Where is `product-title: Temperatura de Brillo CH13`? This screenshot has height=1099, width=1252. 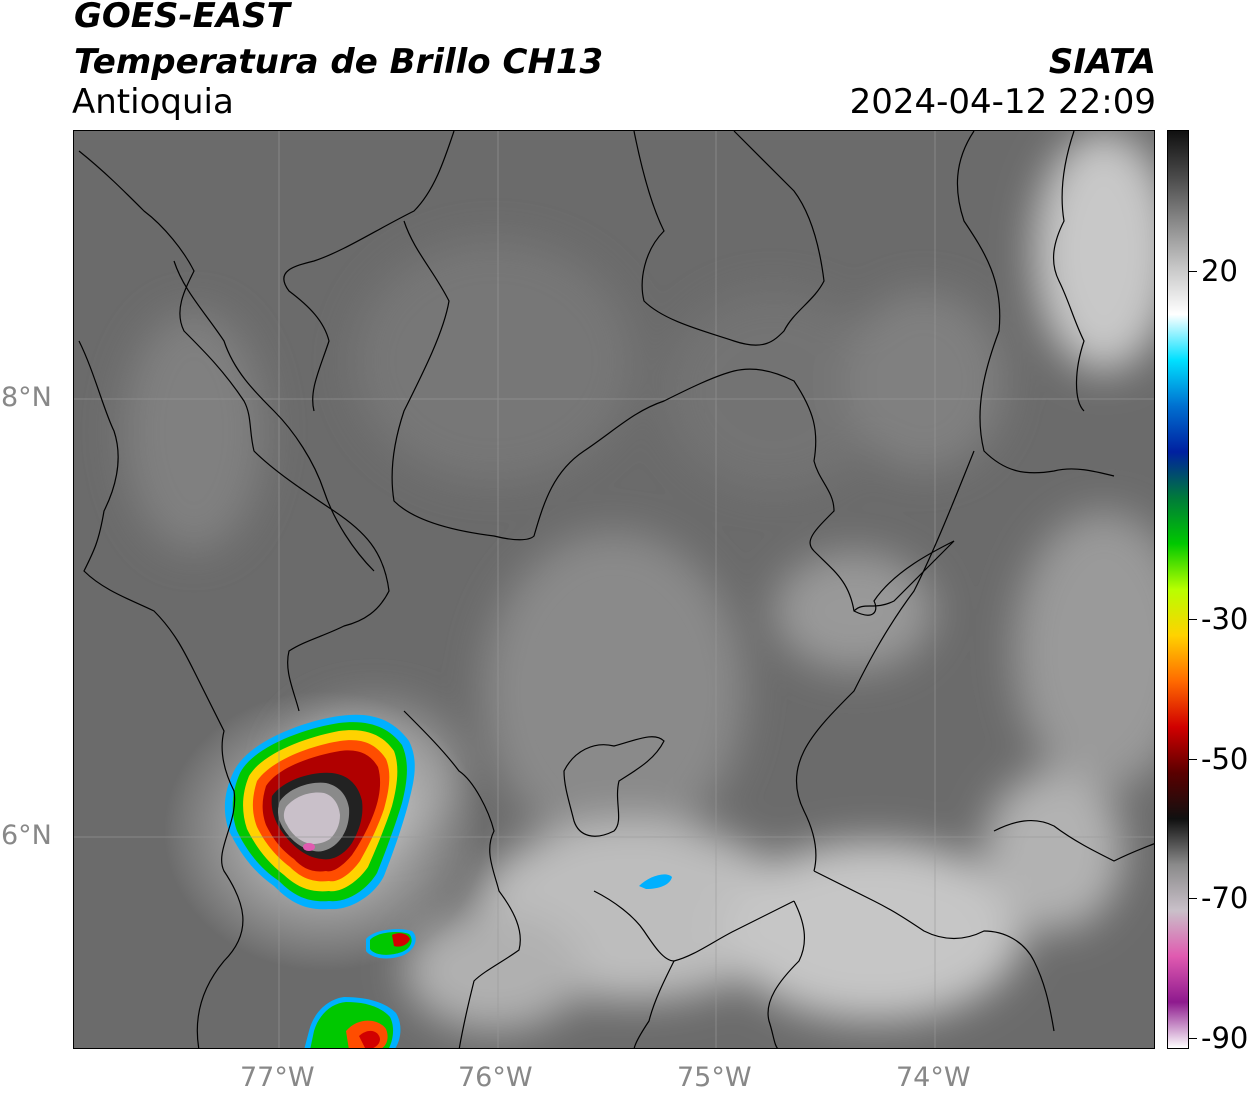 product-title: Temperatura de Brillo CH13 is located at coordinates (339, 62).